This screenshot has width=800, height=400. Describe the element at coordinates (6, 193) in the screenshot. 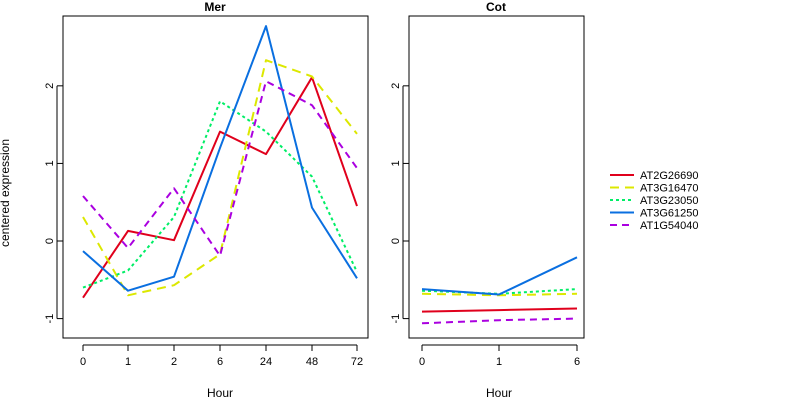

I see `y-axis-title: centered expression` at that location.